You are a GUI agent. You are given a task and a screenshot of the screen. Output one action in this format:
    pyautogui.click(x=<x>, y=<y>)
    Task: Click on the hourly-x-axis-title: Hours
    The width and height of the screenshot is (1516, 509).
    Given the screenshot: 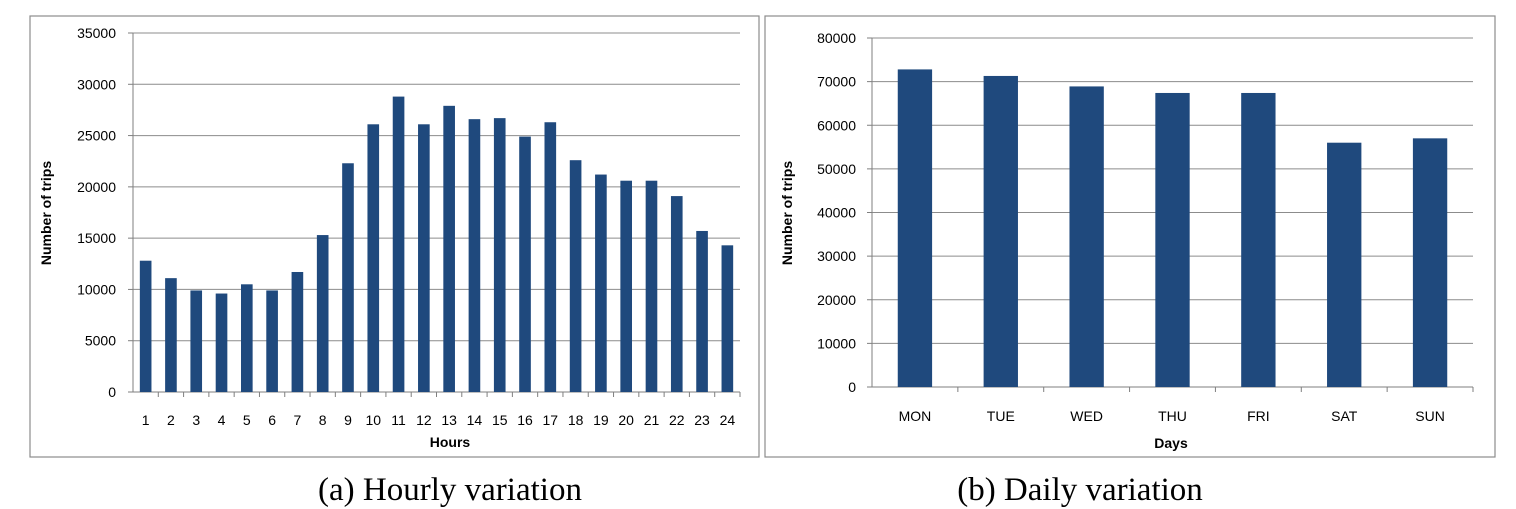 What is the action you would take?
    pyautogui.click(x=450, y=442)
    